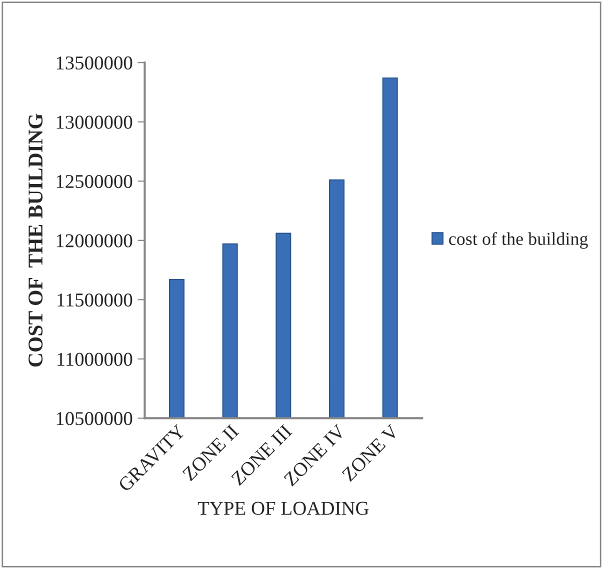  Describe the element at coordinates (35, 240) in the screenshot. I see `y-axis-title: COST OF THE BUILDING` at that location.